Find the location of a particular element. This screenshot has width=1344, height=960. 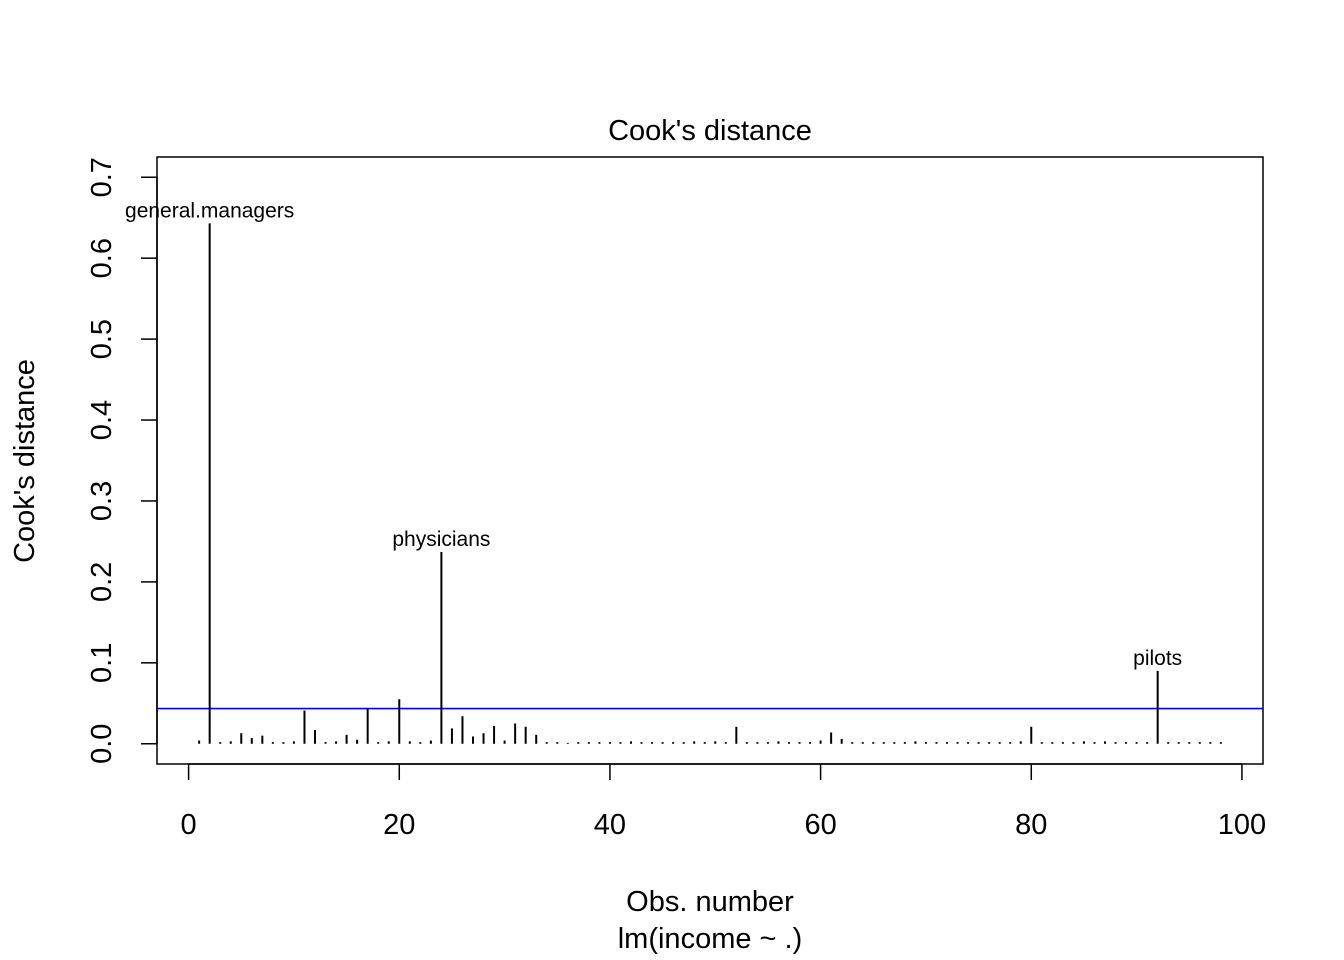

point-label: pilots is located at coordinates (1157, 658).